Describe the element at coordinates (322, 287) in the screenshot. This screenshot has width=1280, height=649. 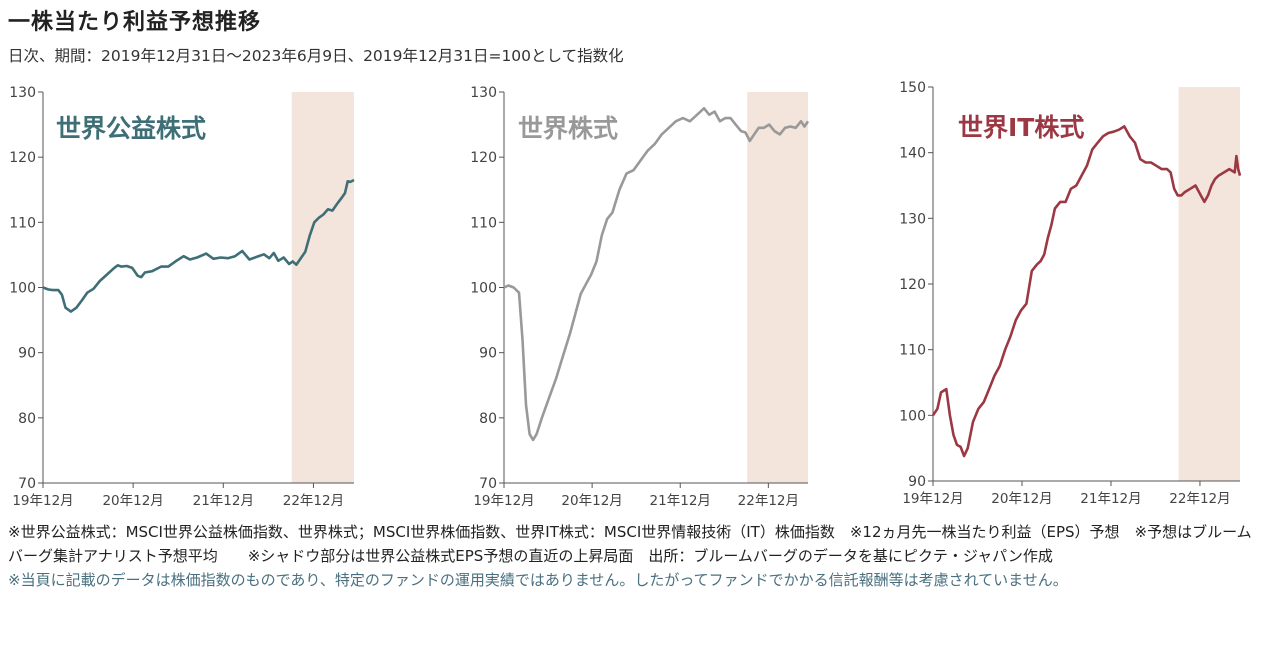
I see `shade-region-utilities` at that location.